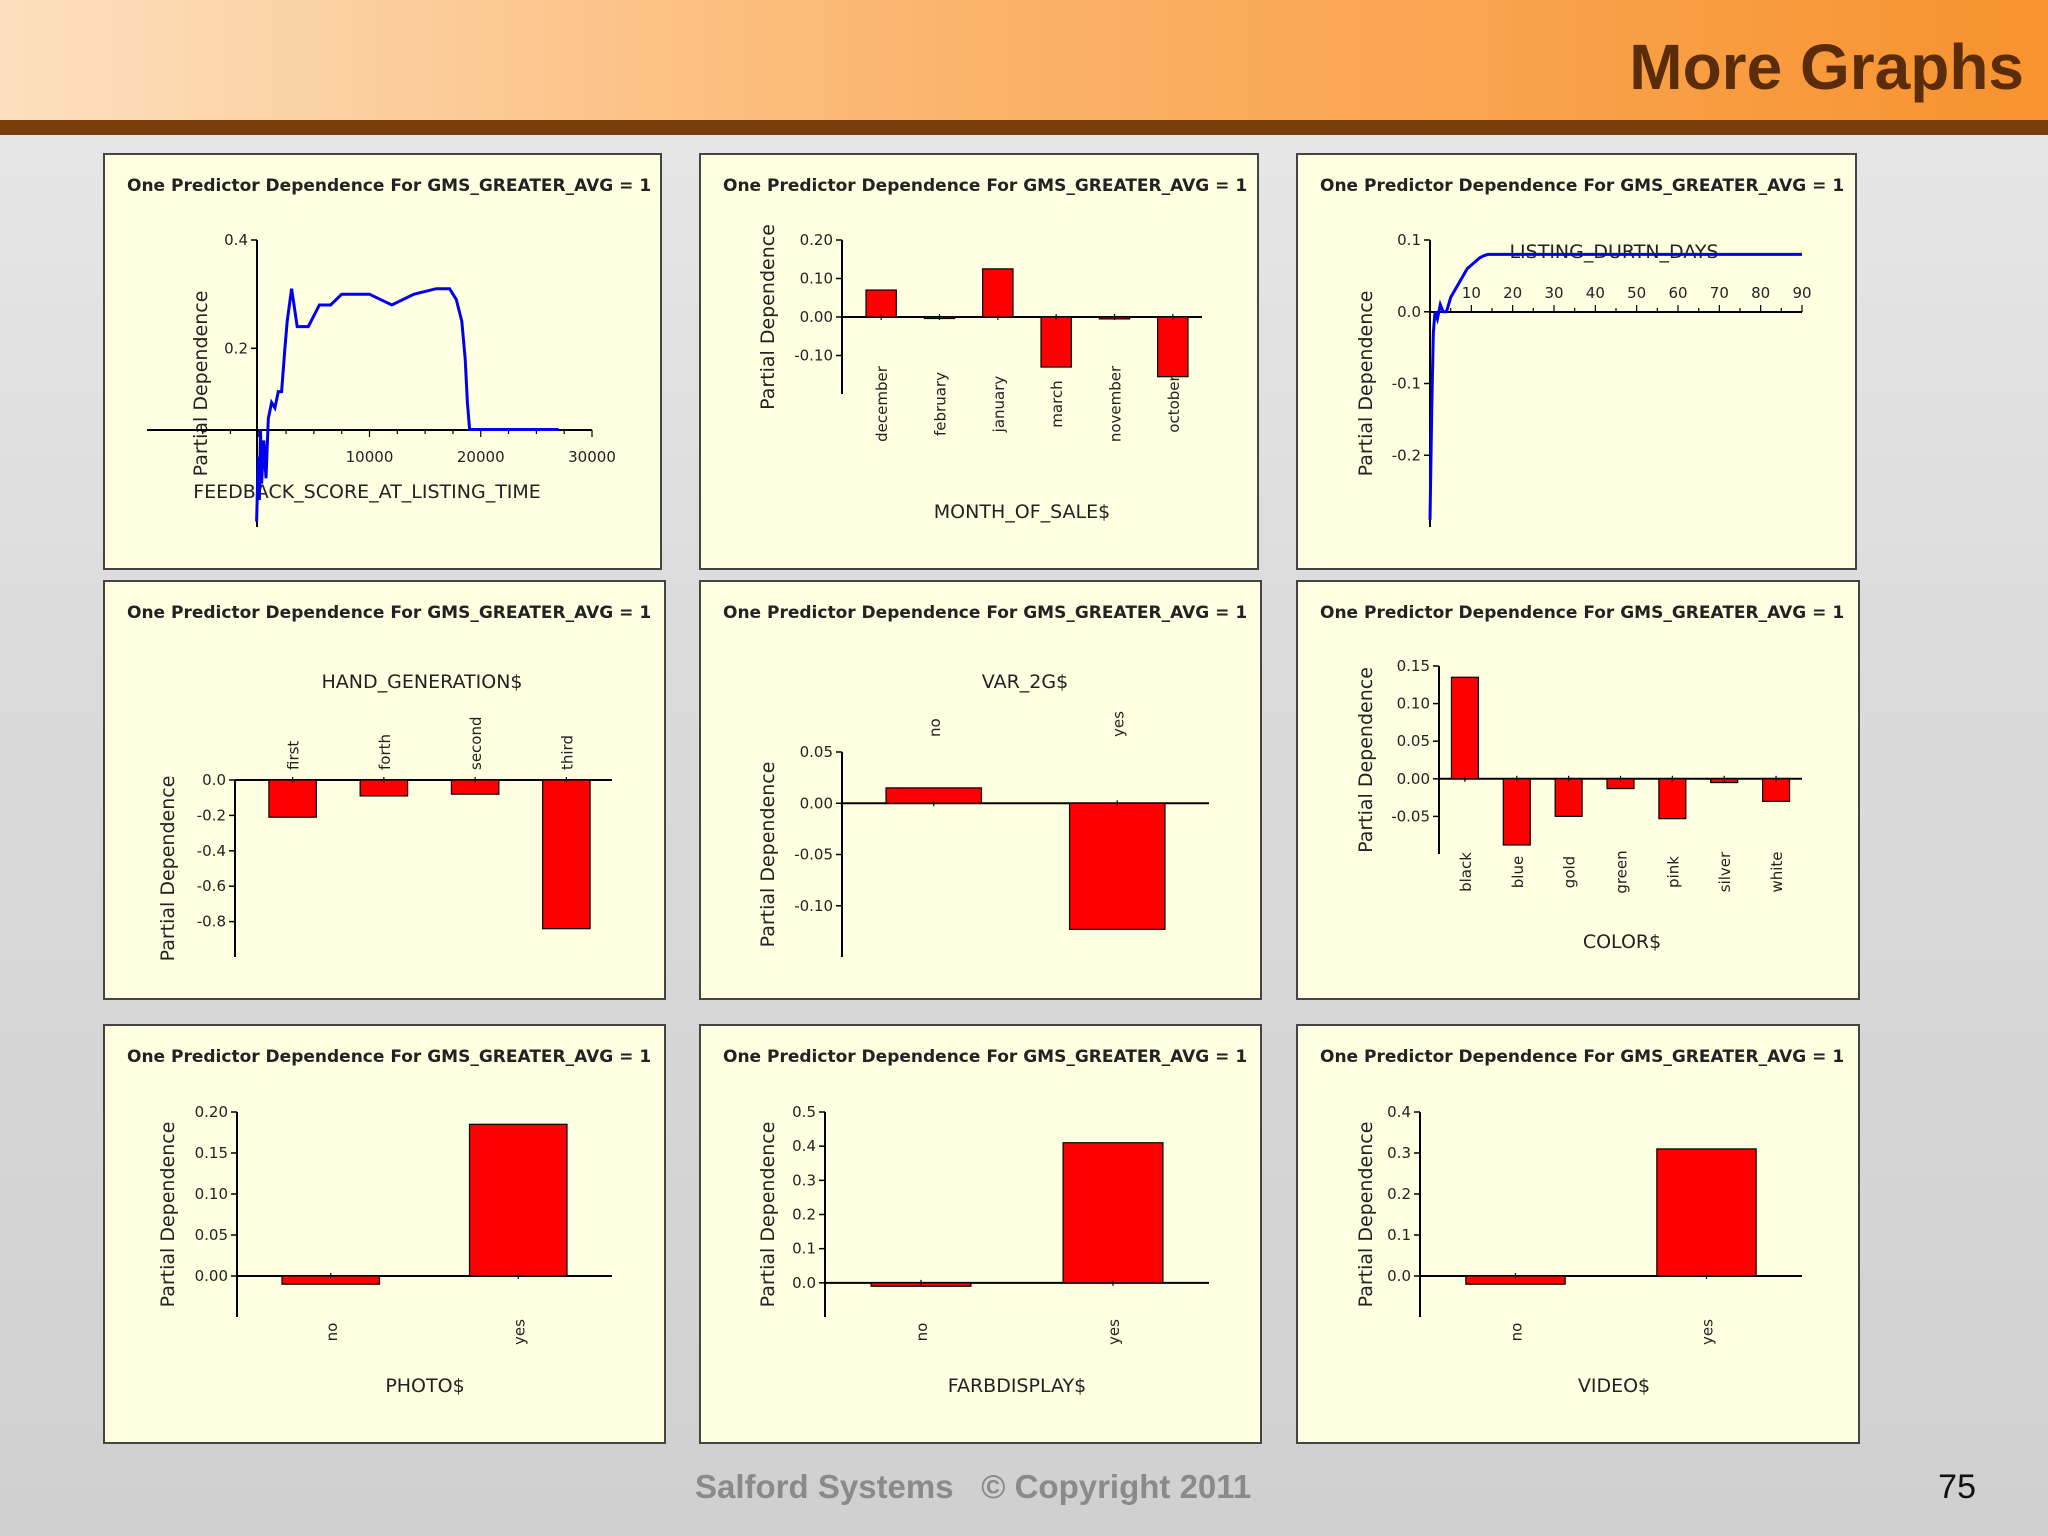  What do you see at coordinates (816, 279) in the screenshot?
I see `y-tick-label: 0.10` at bounding box center [816, 279].